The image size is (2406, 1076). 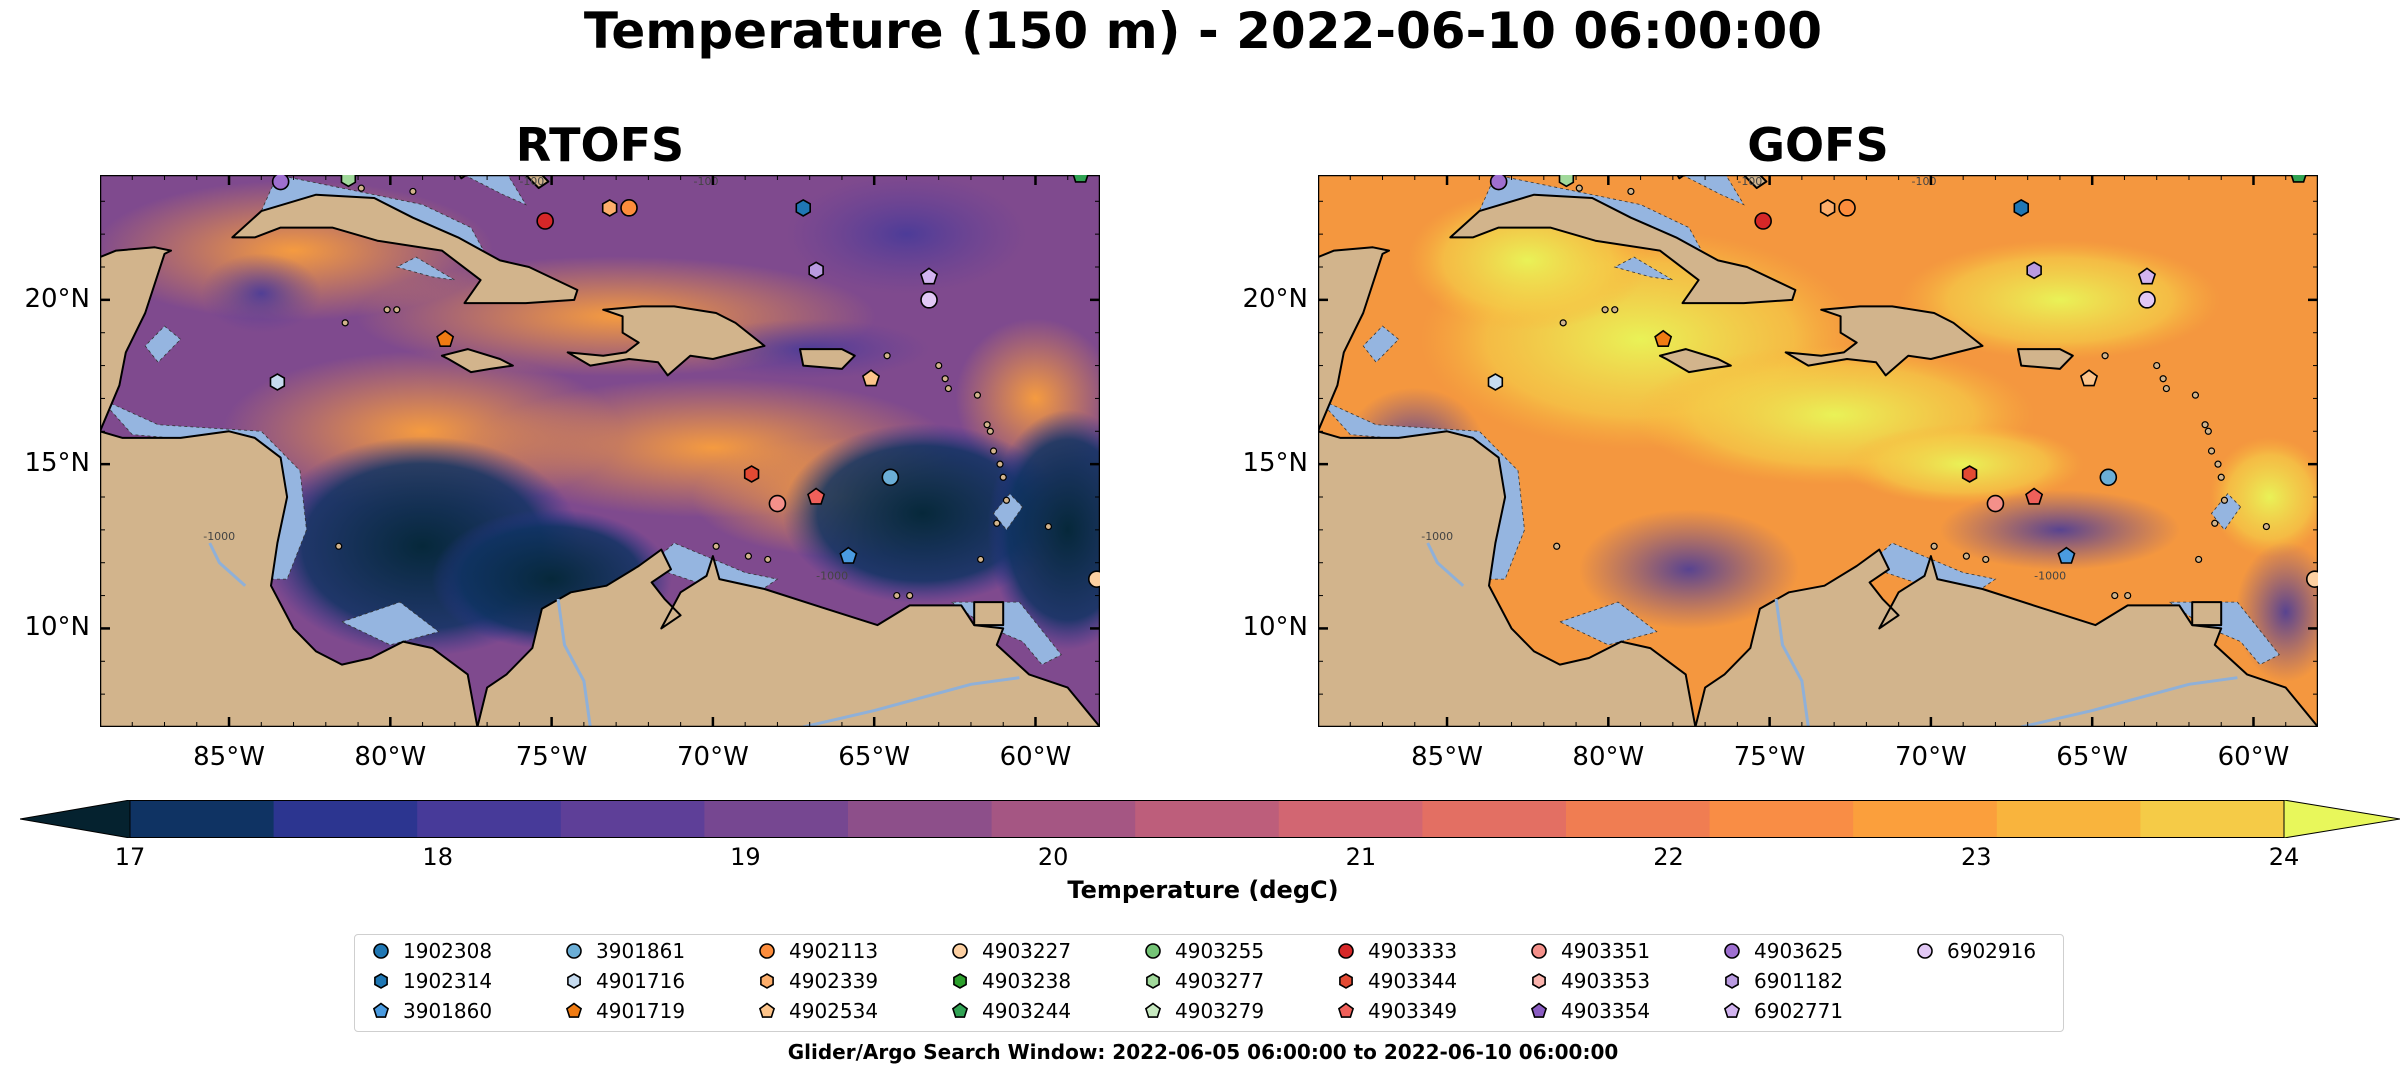 What do you see at coordinates (2341, 819) in the screenshot?
I see `colorbar-over-triangle` at bounding box center [2341, 819].